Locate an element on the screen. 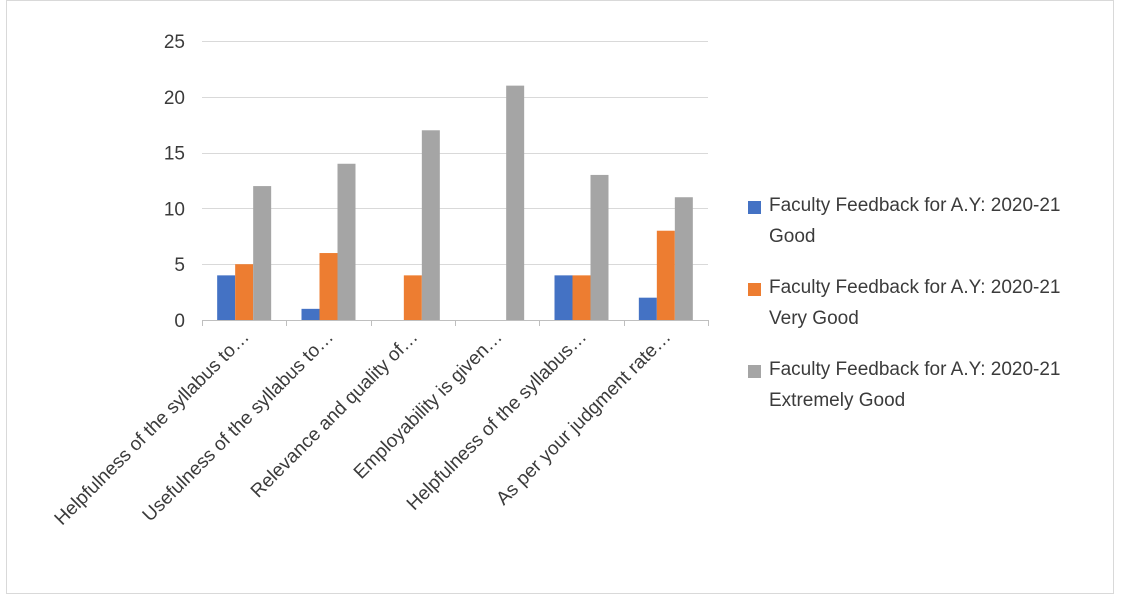  y-tick-label: 5 is located at coordinates (179, 265).